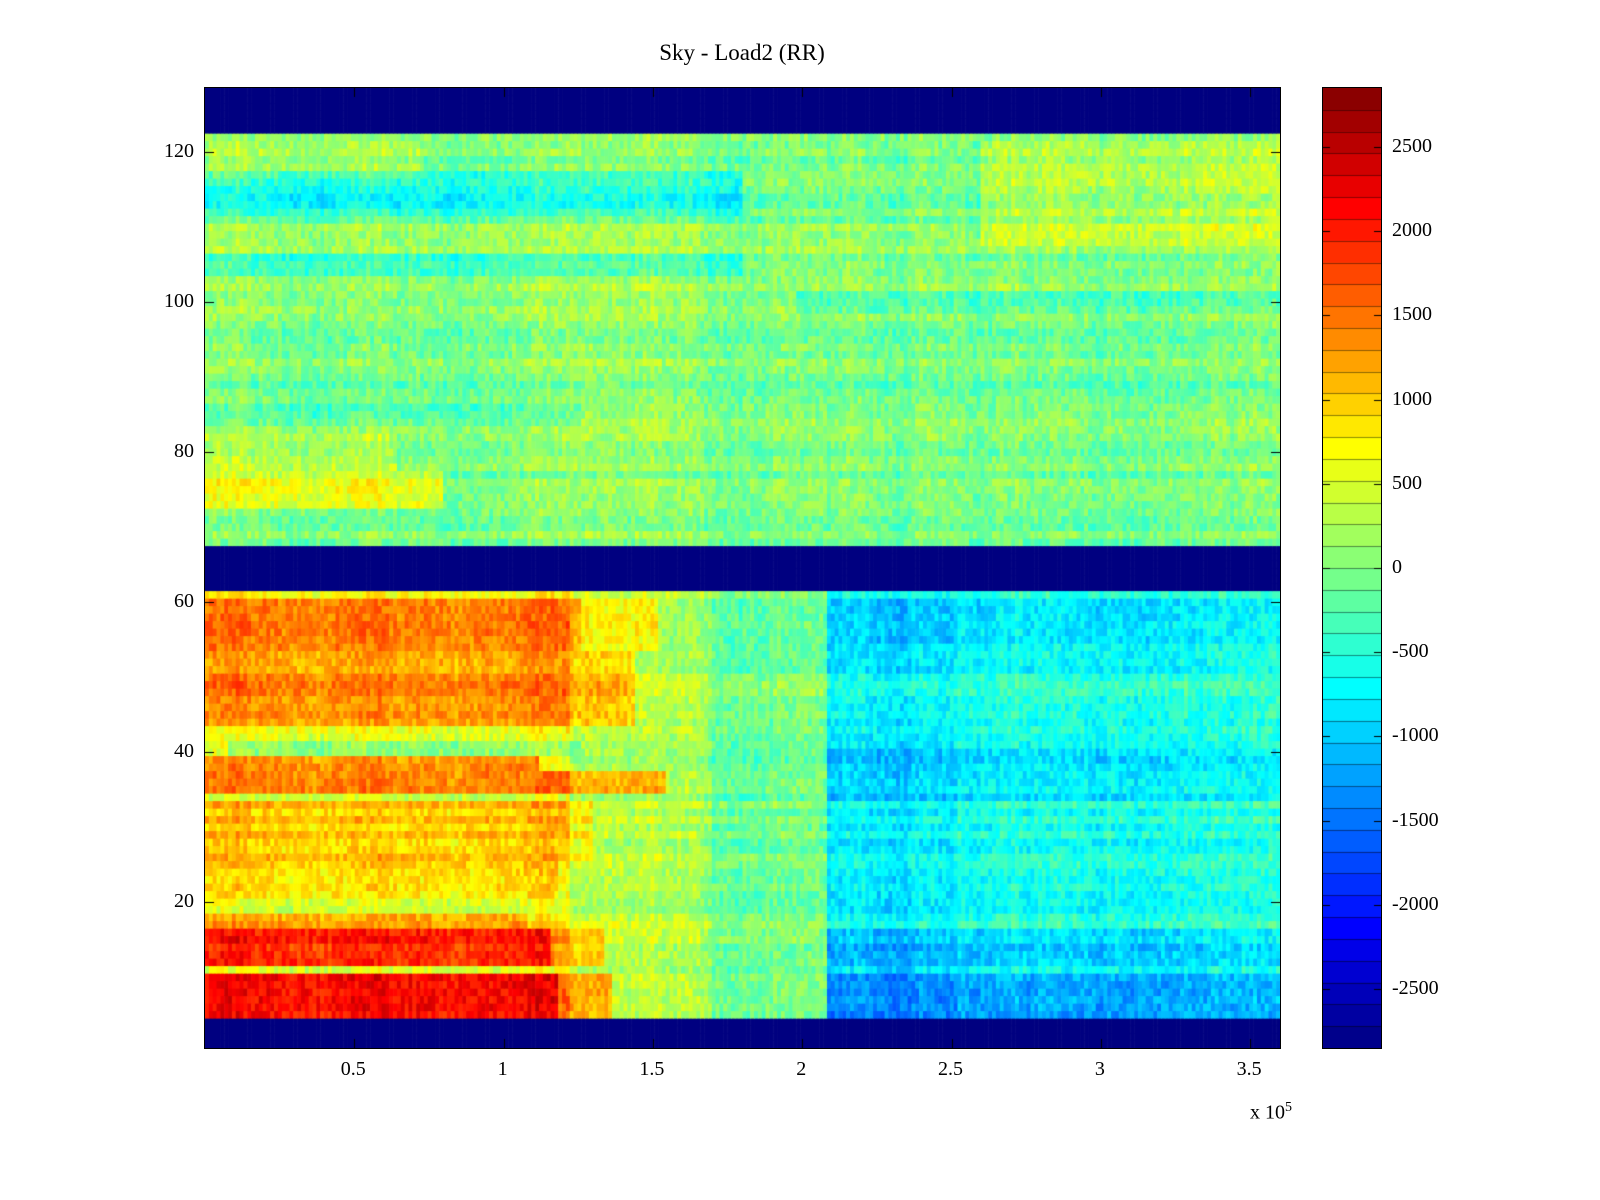 The height and width of the screenshot is (1200, 1600). I want to click on x-tick-label: 3.5, so click(1249, 1069).